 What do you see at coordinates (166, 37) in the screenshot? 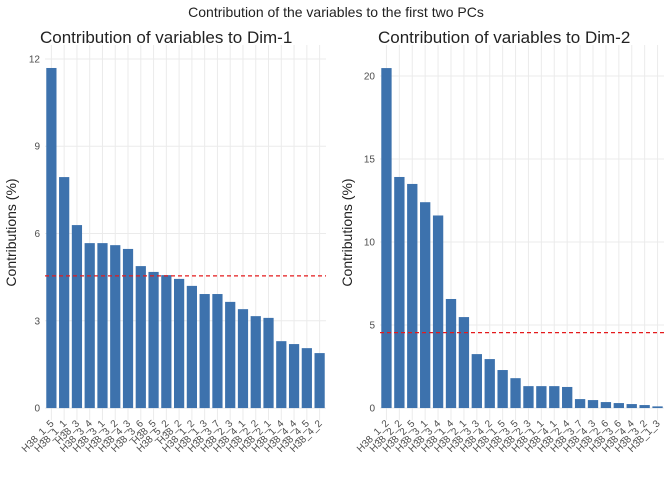
I see `panel-title: Contribution of variables to Dim-1` at bounding box center [166, 37].